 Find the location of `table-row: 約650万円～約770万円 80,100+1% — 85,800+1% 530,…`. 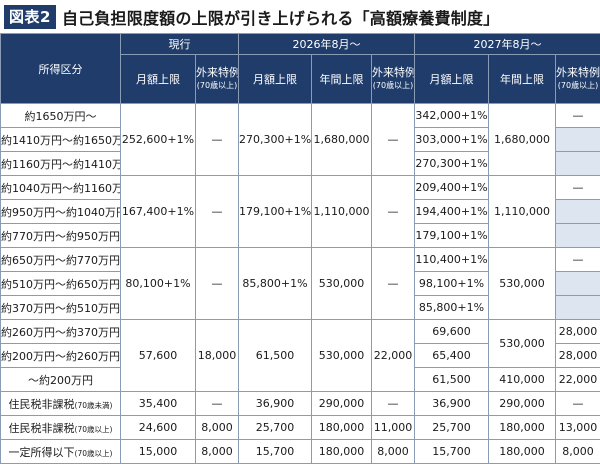

table-row: 約650万円～約770万円 80,100+1% — 85,800+1% 530,… is located at coordinates (300, 260).